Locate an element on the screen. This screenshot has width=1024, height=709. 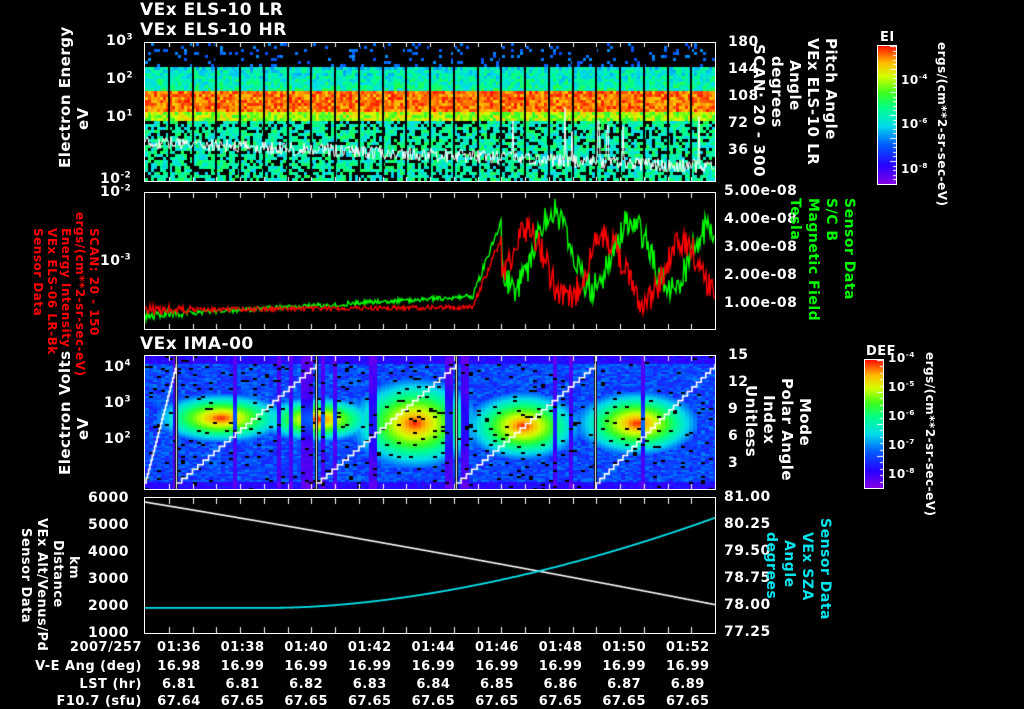
axis-cell-1-4: 16.99 is located at coordinates (433, 666).